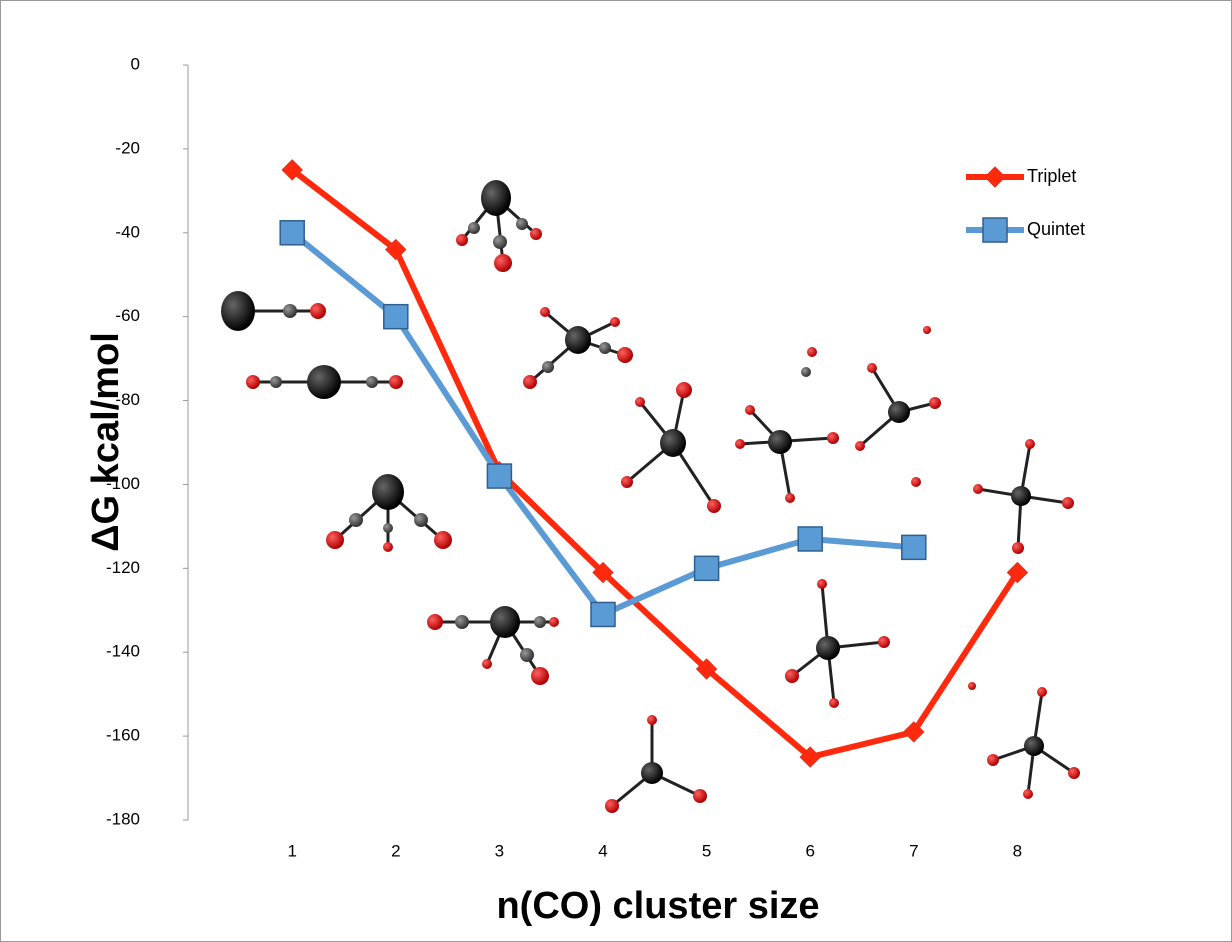  I want to click on x-tick-label: 8, so click(1017, 850).